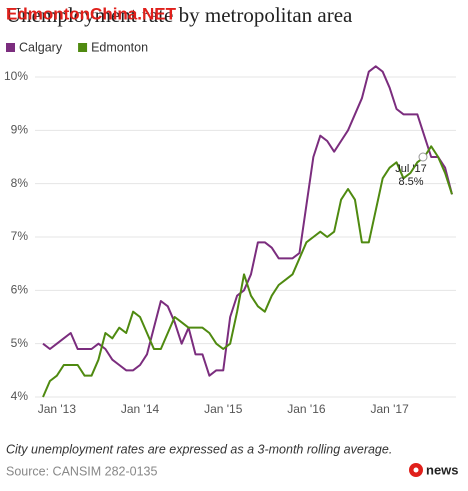  What do you see at coordinates (20, 183) in the screenshot?
I see `y-tick-label: 8%` at bounding box center [20, 183].